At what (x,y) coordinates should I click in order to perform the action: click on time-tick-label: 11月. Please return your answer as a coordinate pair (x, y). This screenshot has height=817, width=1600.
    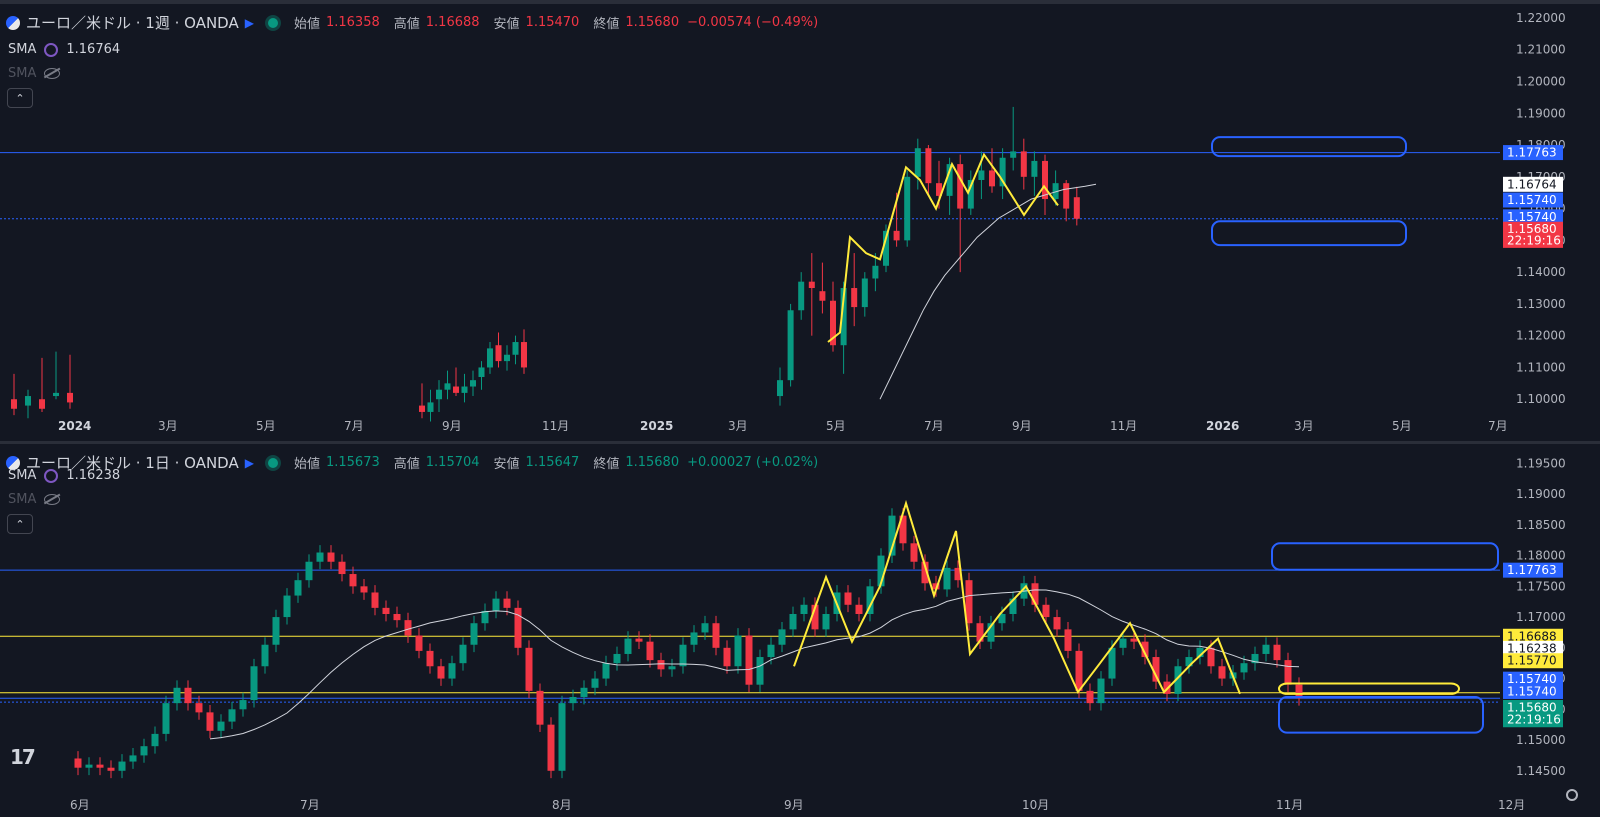
    Looking at the image, I should click on (555, 426).